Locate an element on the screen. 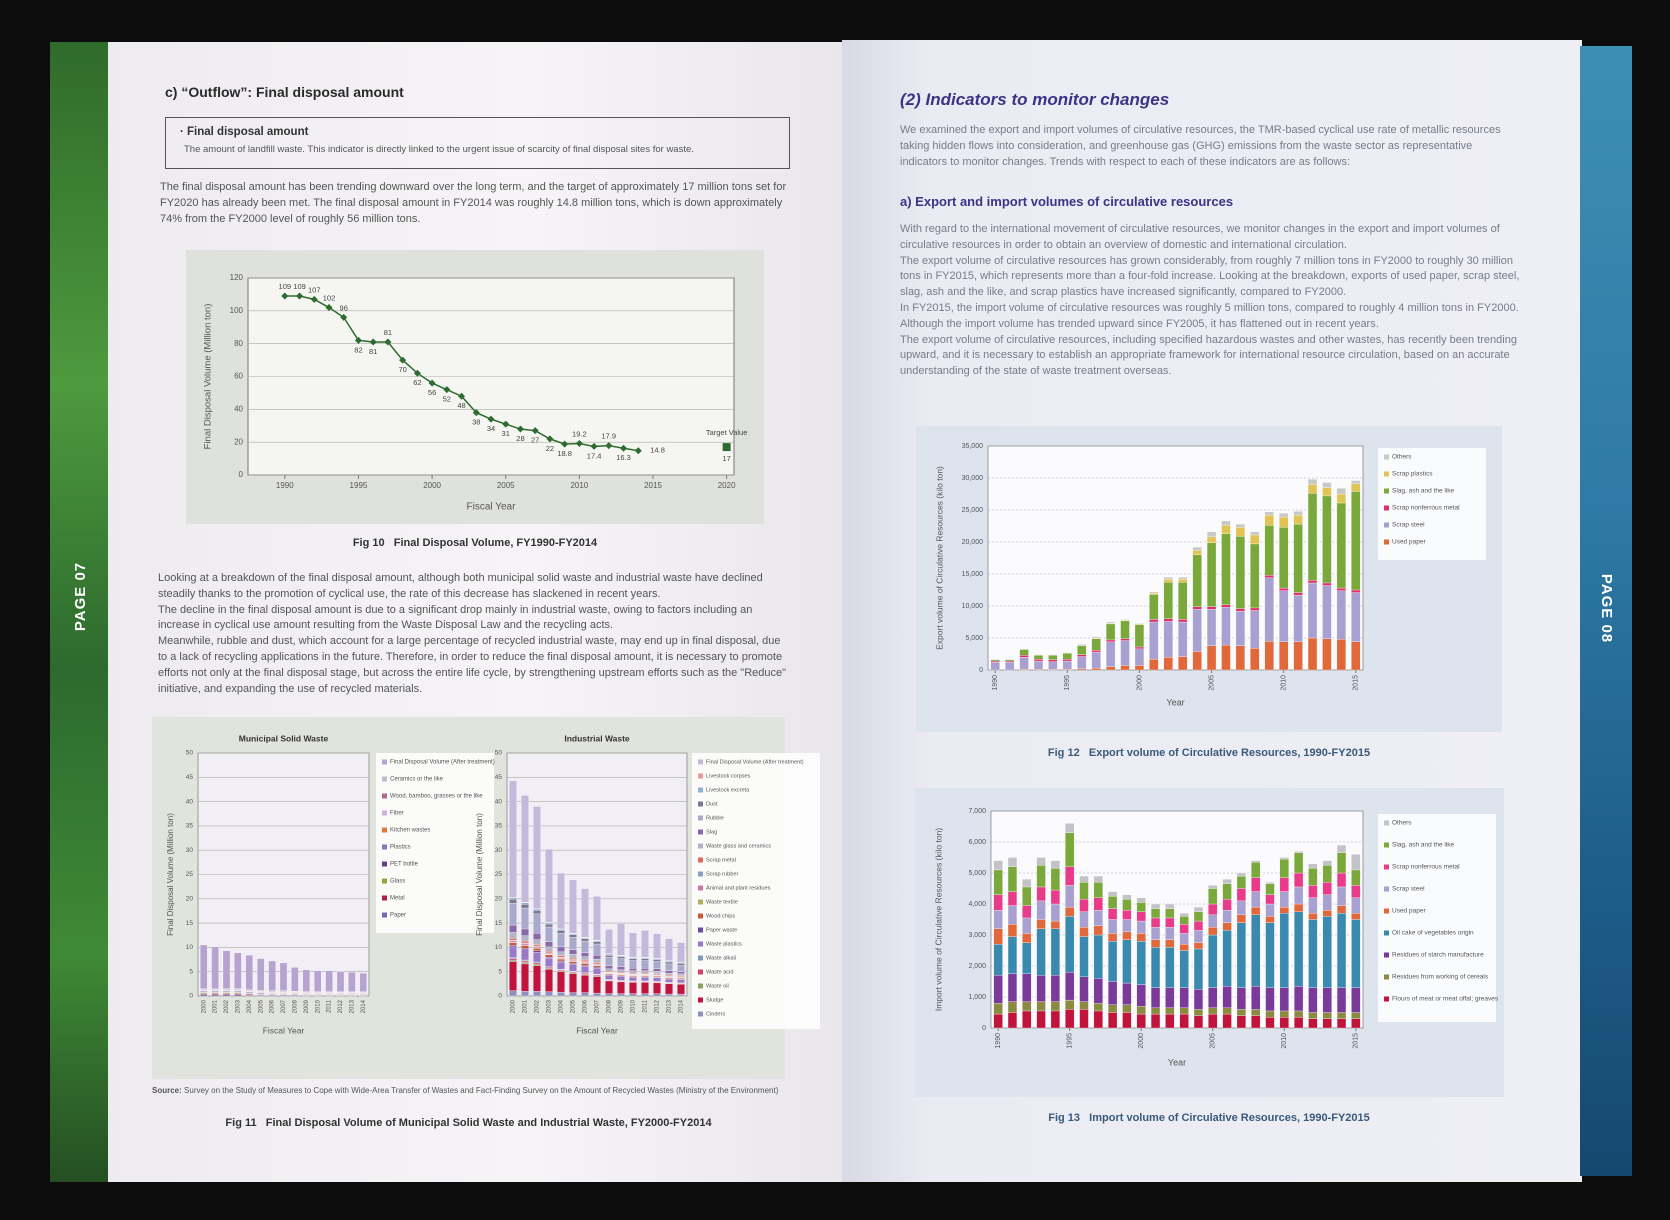 The image size is (1670, 1220). legend-label: Others is located at coordinates (1402, 457).